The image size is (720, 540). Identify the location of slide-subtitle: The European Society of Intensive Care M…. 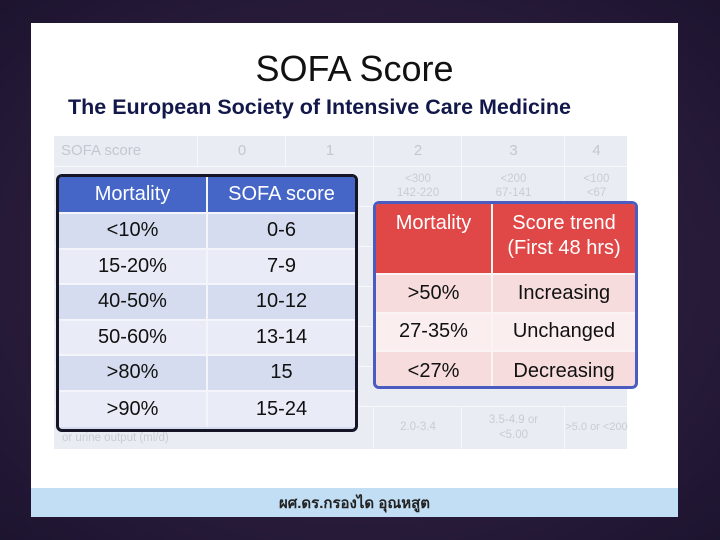
(319, 107).